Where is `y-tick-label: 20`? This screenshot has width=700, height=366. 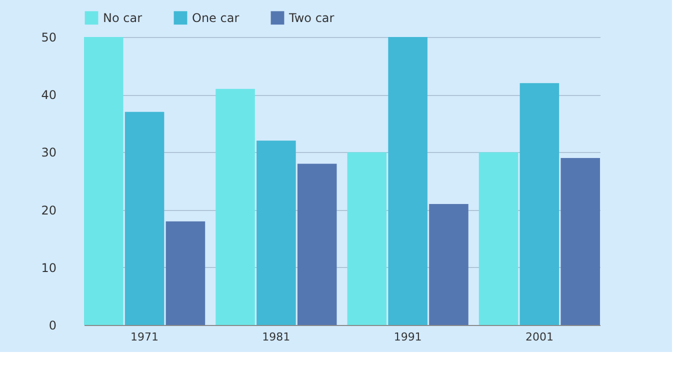 y-tick-label: 20 is located at coordinates (48, 210).